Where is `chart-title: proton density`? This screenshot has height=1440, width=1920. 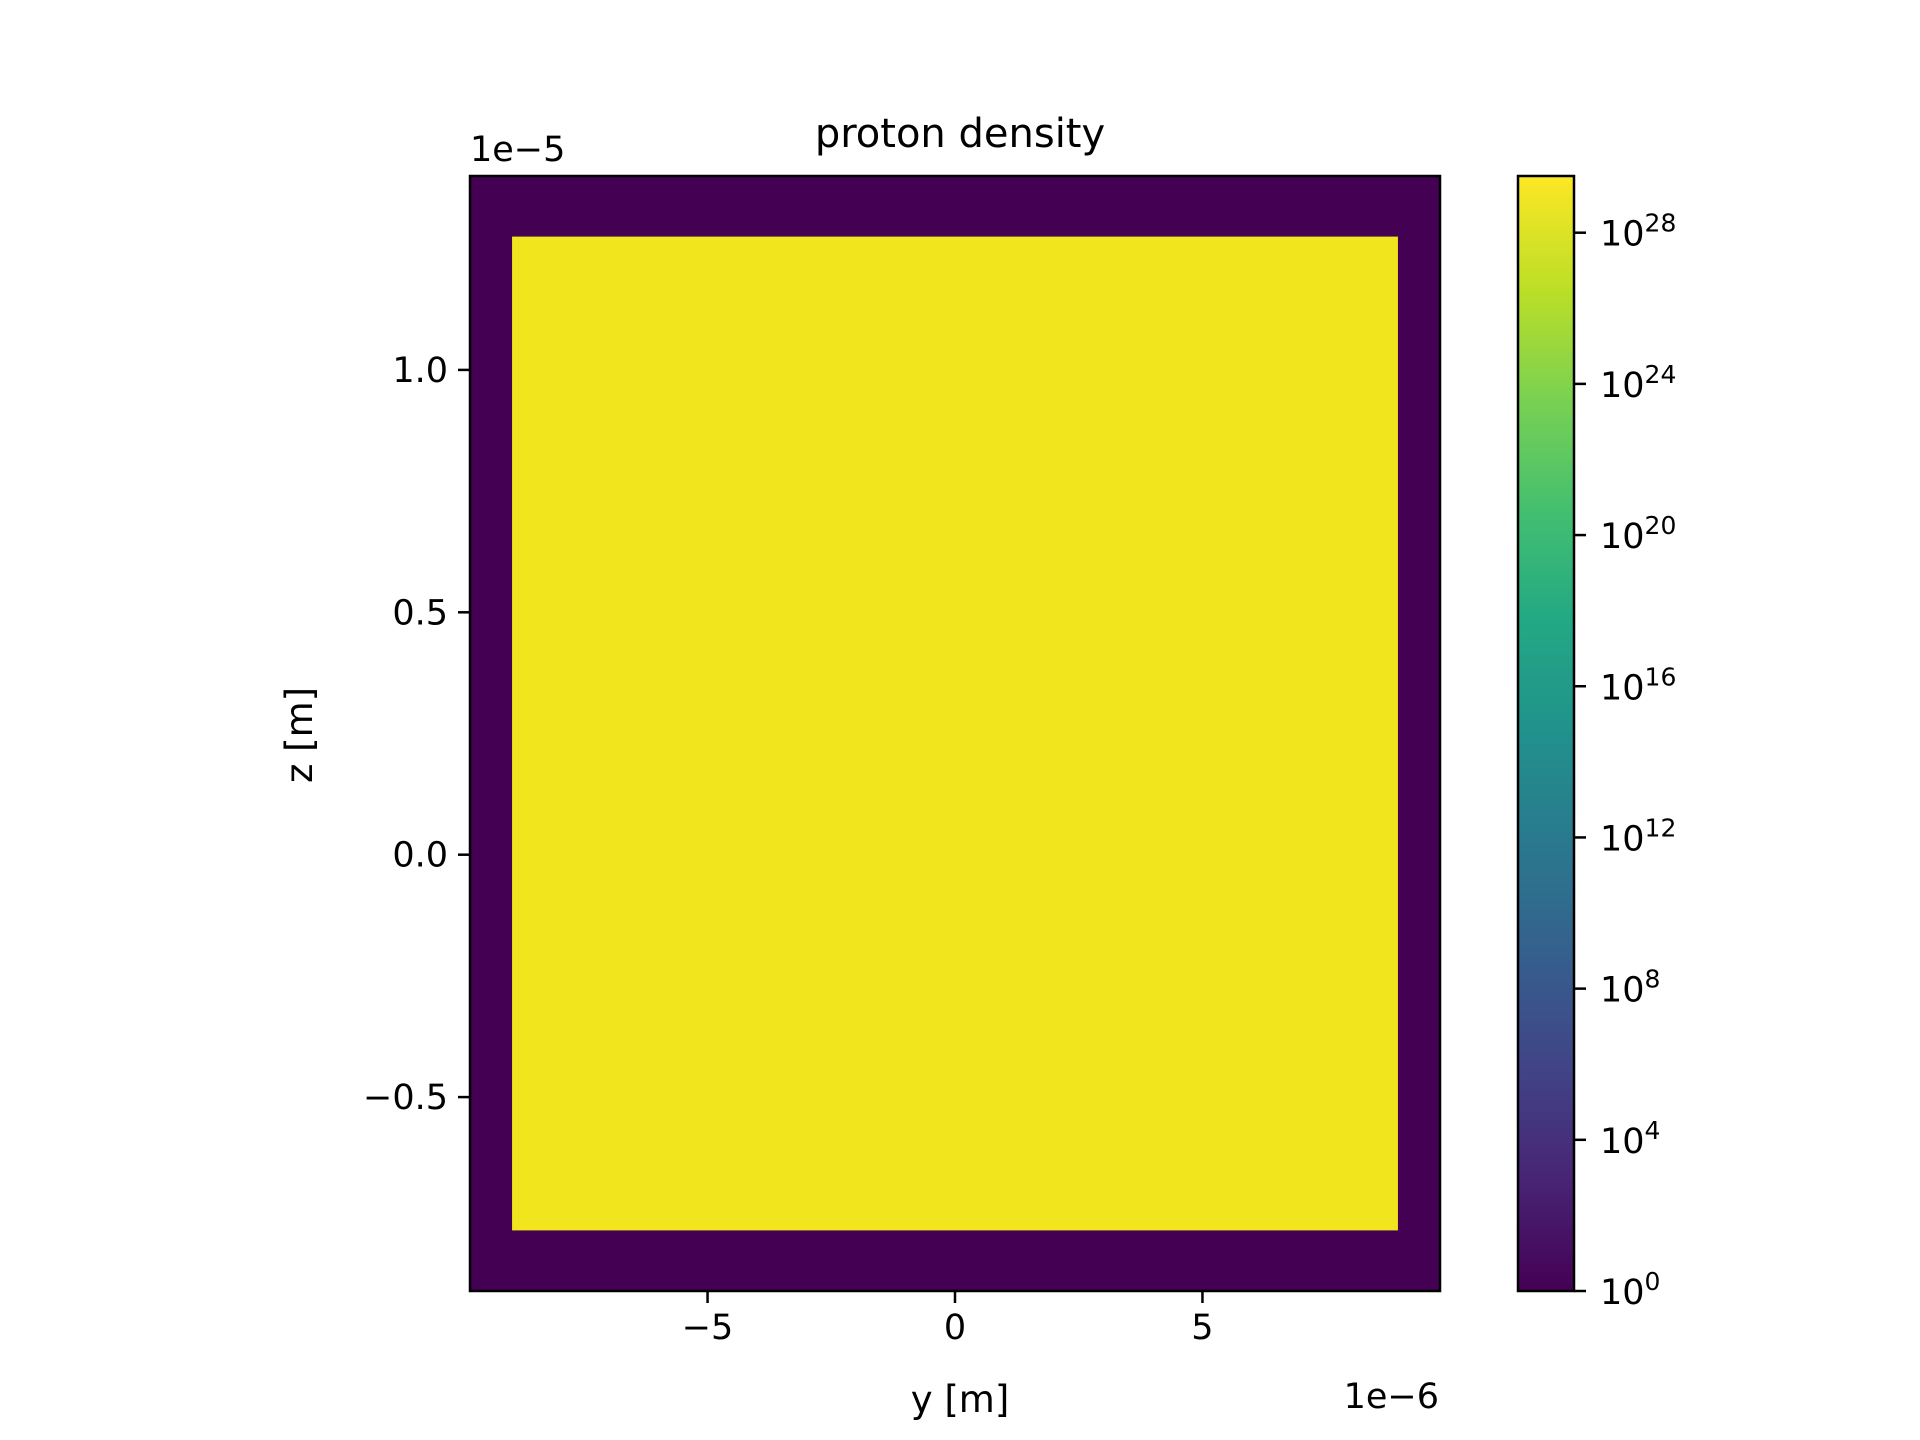
chart-title: proton density is located at coordinates (960, 134).